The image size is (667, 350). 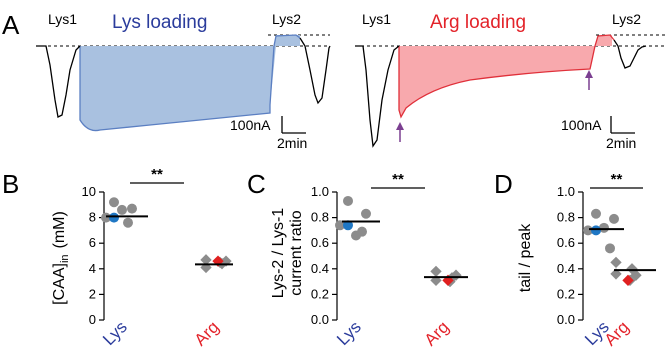 I want to click on axis-label-y-ratio-line2: current ratio, so click(x=296, y=252).